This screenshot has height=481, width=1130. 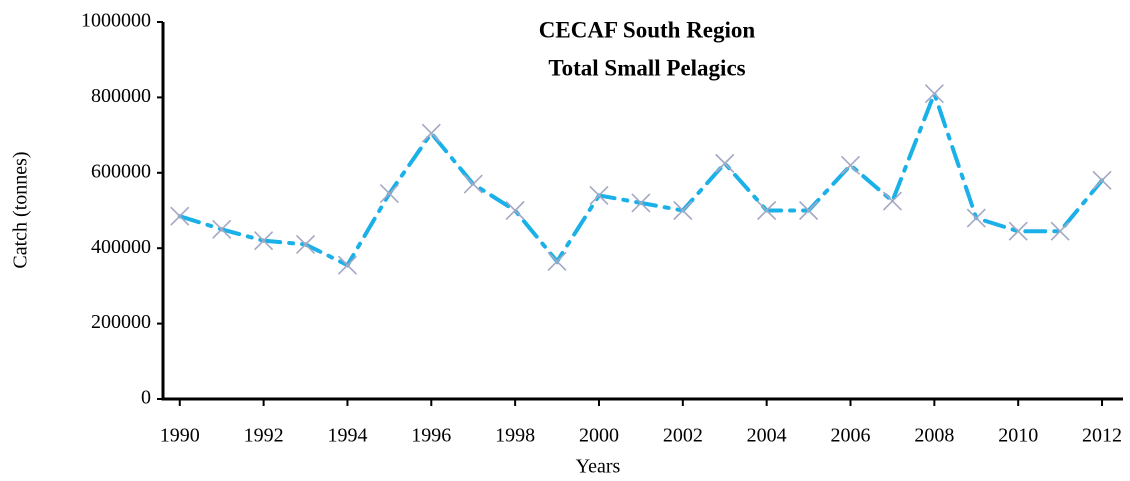 I want to click on x-tick-label: 2000, so click(x=599, y=436).